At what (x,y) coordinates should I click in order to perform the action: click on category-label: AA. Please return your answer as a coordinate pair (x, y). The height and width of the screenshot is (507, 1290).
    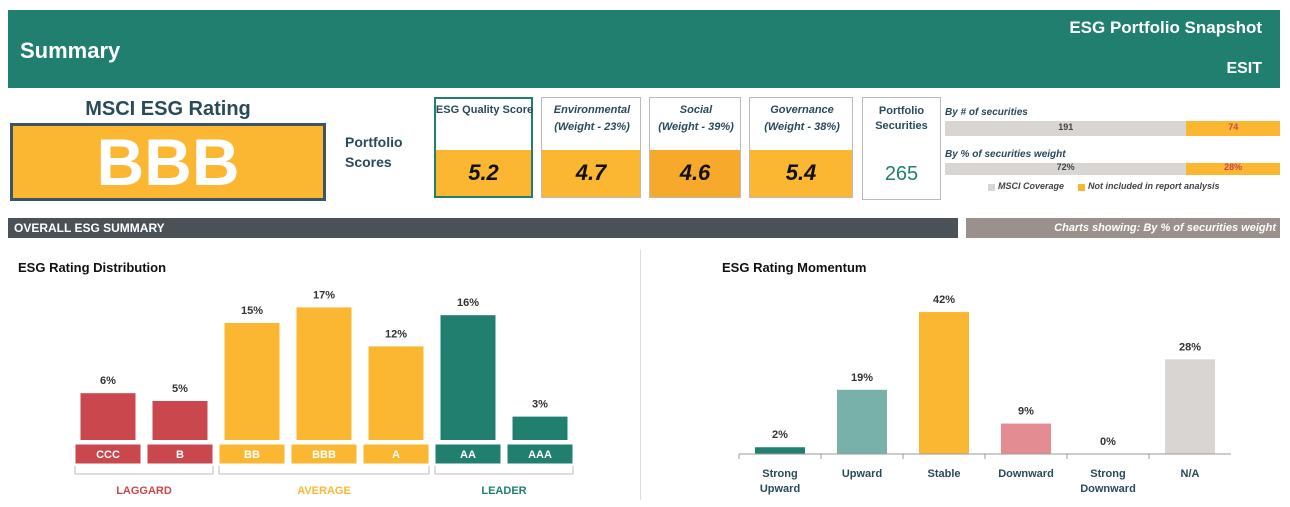
    Looking at the image, I should click on (468, 455).